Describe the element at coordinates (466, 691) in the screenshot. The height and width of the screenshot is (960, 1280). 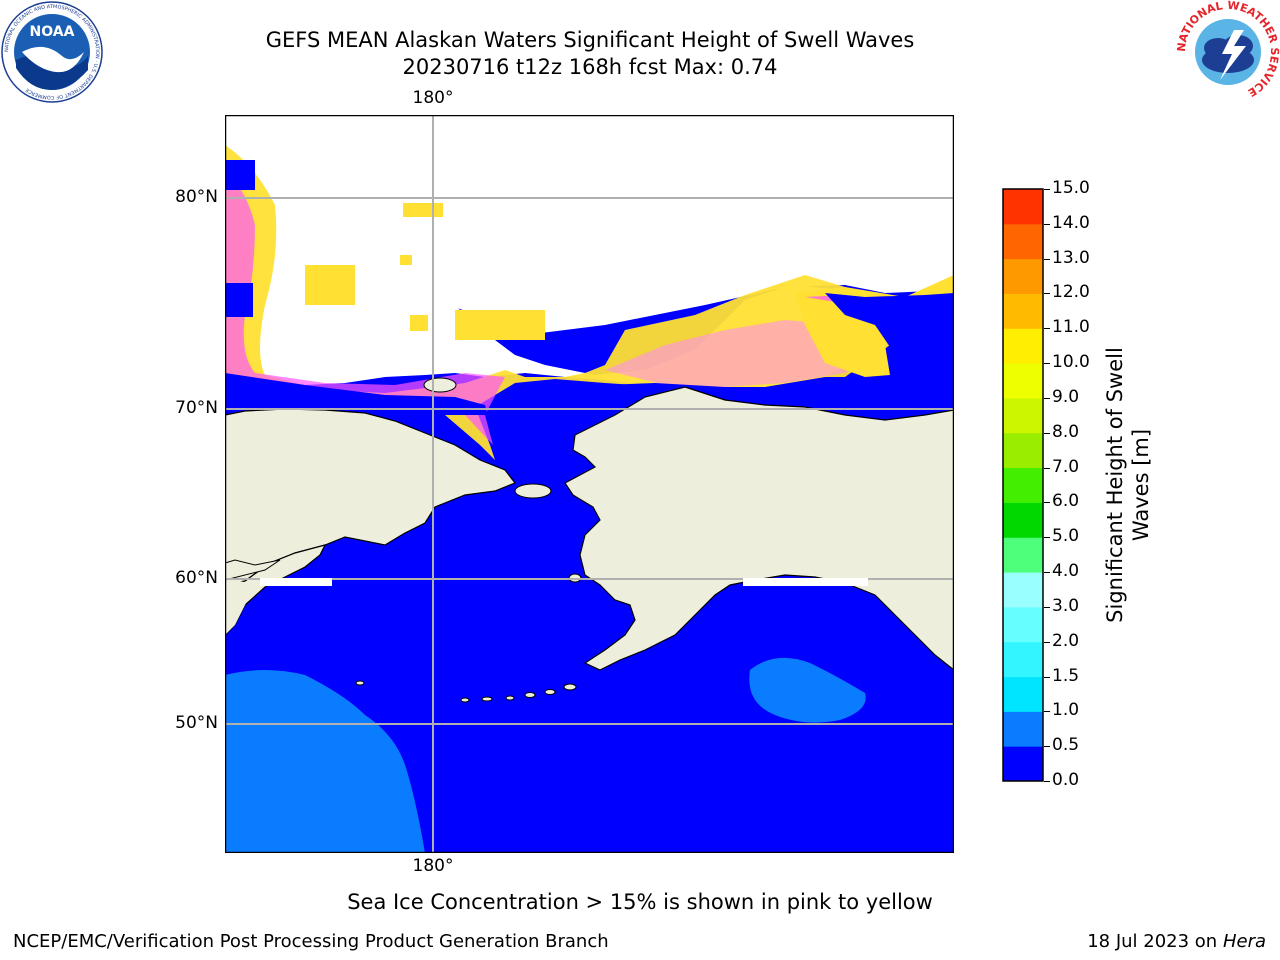
I see `aleutian-islands` at that location.